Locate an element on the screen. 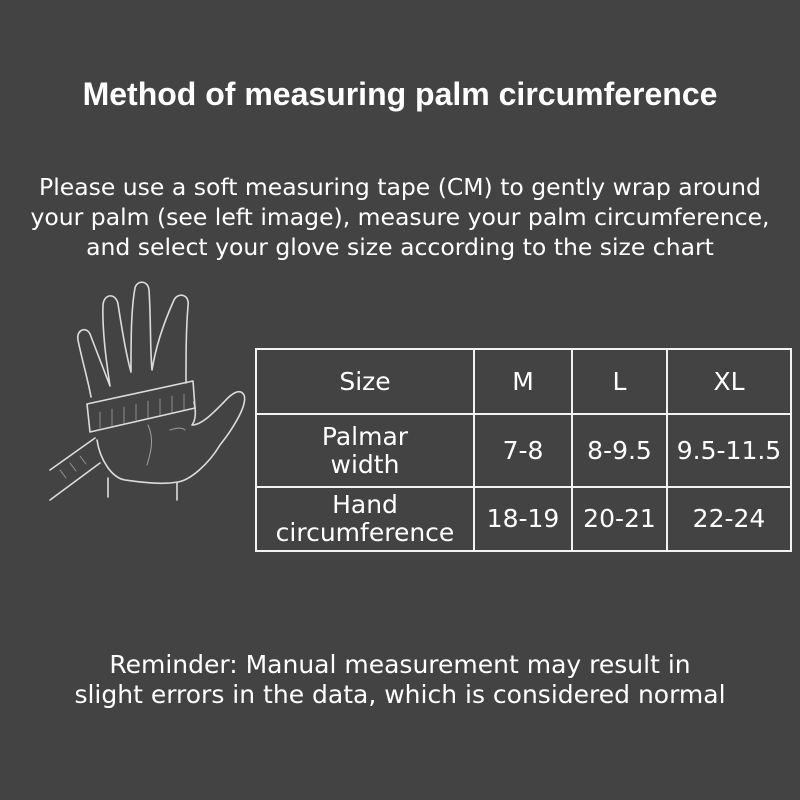 The image size is (800, 800). table-row: Hand circumference 18-19 20-21 22-24 is located at coordinates (523, 519).